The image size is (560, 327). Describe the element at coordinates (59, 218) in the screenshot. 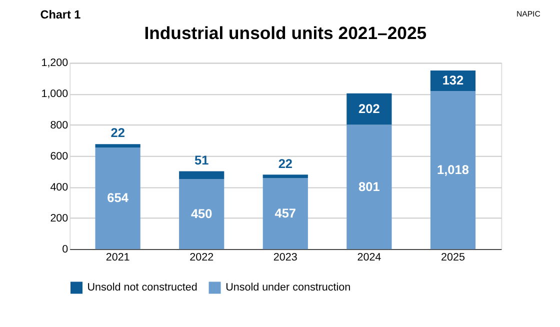

I see `y-tick-label: 200` at that location.